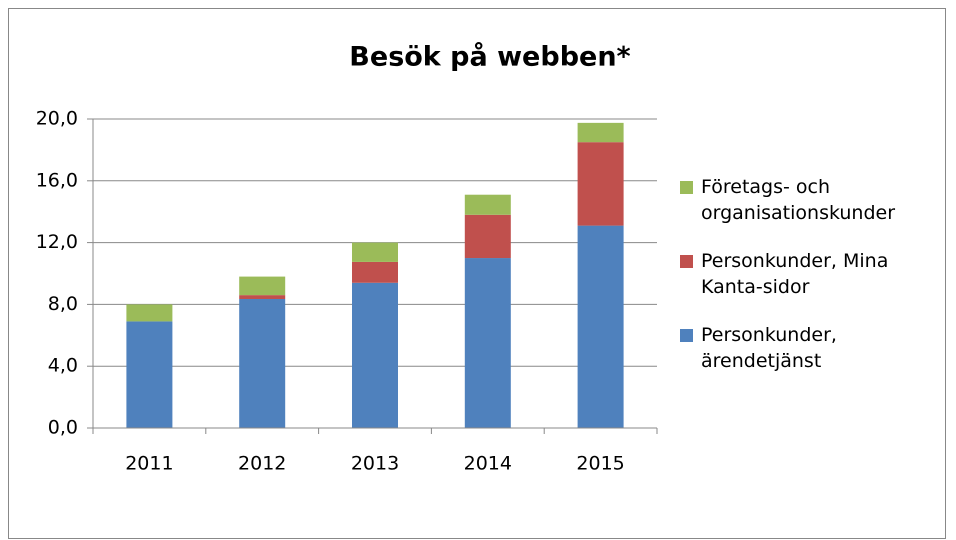  What do you see at coordinates (798, 200) in the screenshot?
I see `legend-label: Företags- och organisationskunder` at bounding box center [798, 200].